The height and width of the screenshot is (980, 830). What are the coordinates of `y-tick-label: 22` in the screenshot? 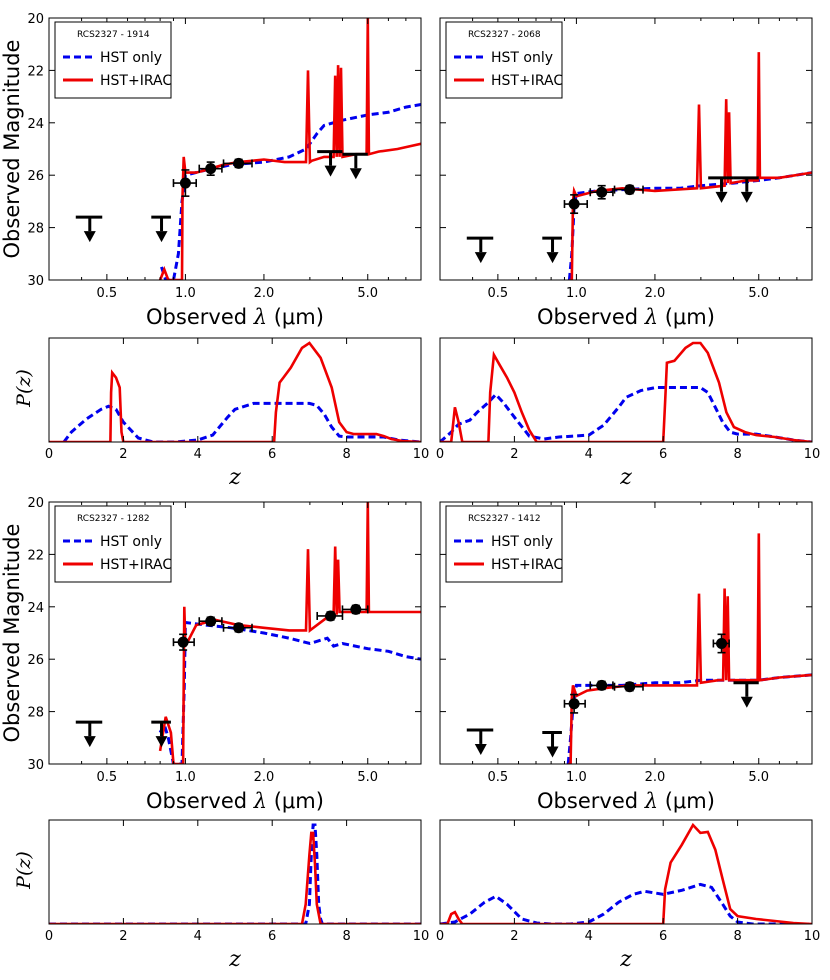 It's located at (35, 71).